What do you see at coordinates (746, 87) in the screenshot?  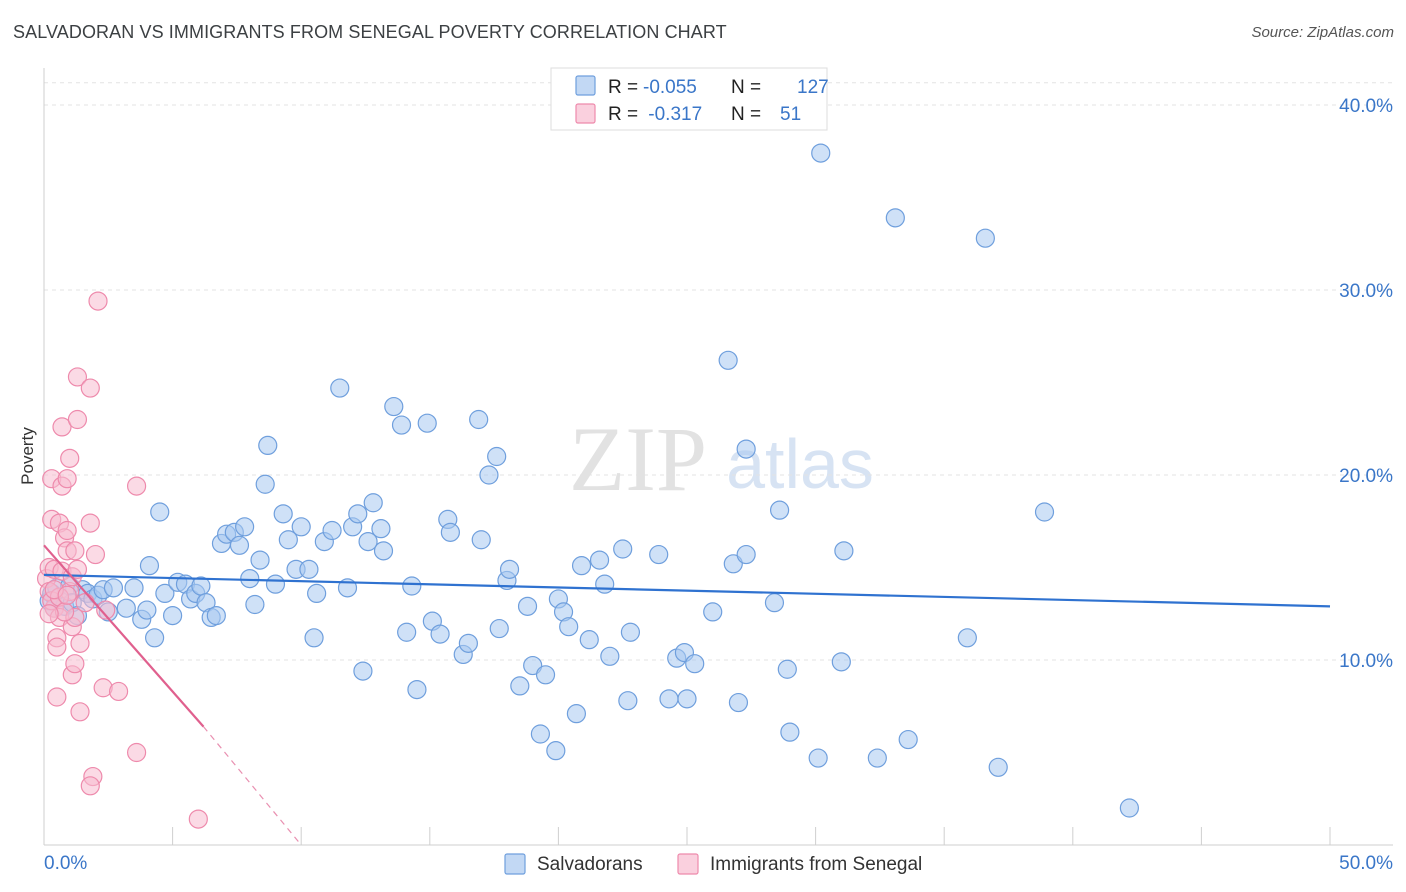 I see `stats-n-label-1: N =` at bounding box center [746, 87].